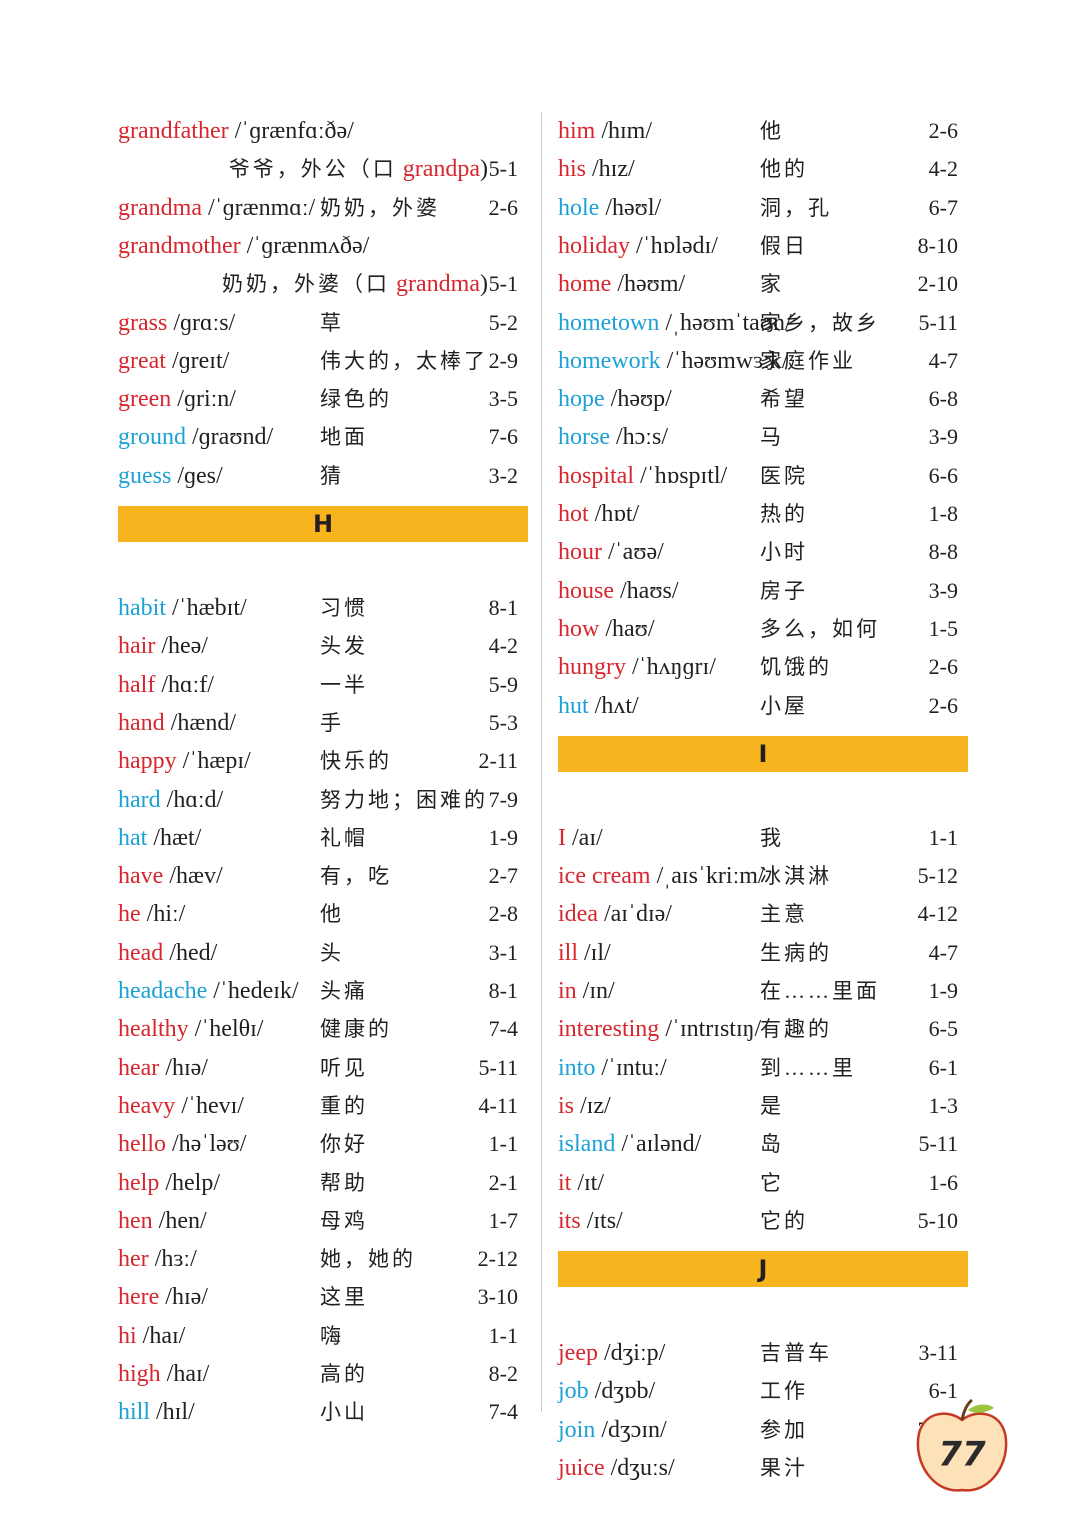 This screenshot has width=1080, height=1526. I want to click on word: hello, so click(142, 1144).